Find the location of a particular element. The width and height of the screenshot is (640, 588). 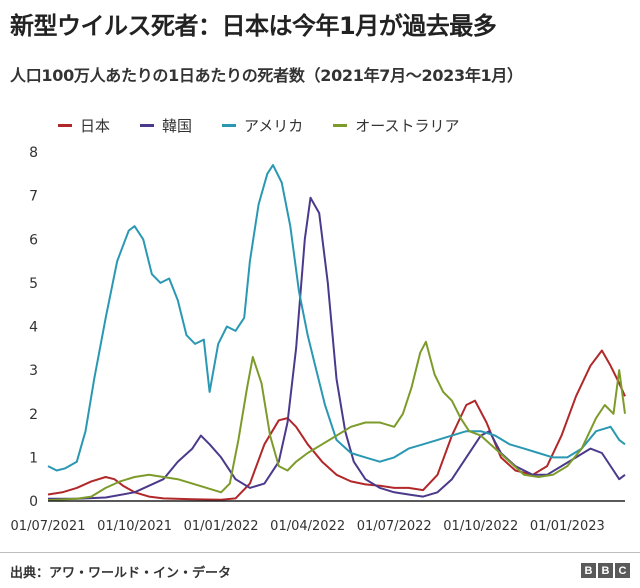

legend-swatch-usa is located at coordinates (229, 125).